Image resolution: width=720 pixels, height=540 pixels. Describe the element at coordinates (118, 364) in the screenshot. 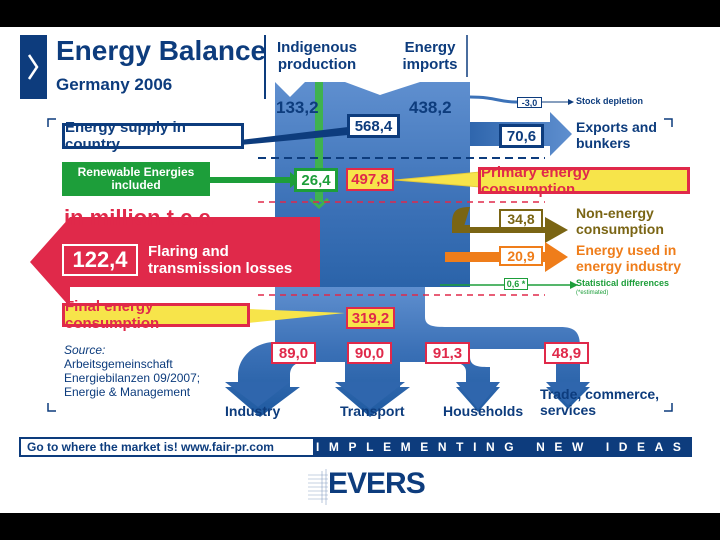

I see `source-line-1: Arbeitsgemeinschaft` at that location.